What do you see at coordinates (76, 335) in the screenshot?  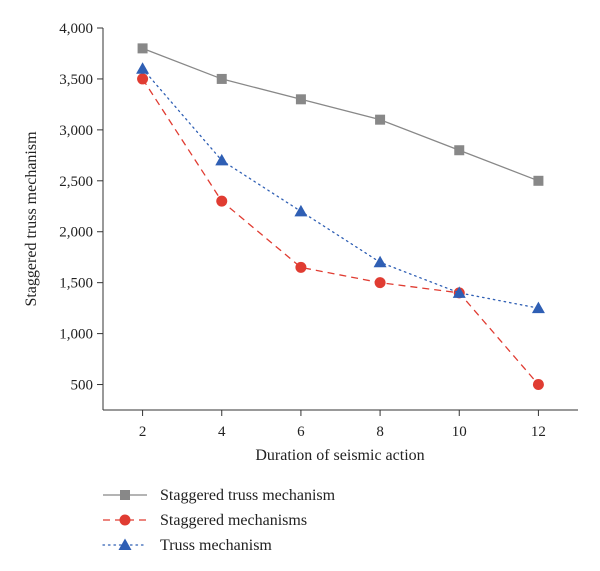 I see `y-tick-label: 1,000` at bounding box center [76, 335].